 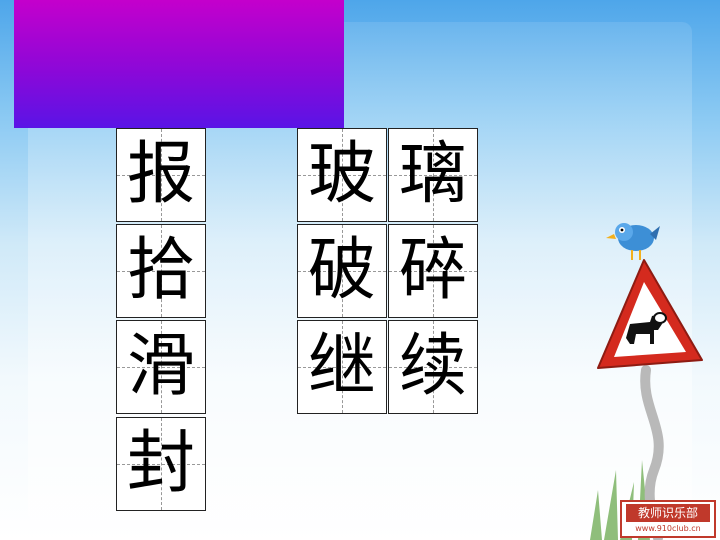 I want to click on char-cell: 碎, so click(x=433, y=271).